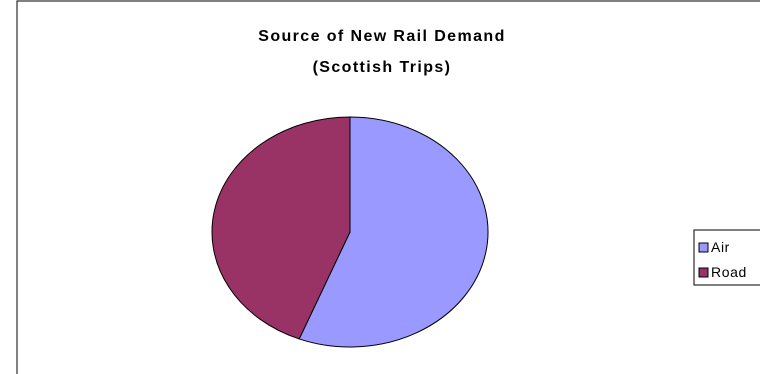  Describe the element at coordinates (726, 257) in the screenshot. I see `legend: Air Road` at that location.